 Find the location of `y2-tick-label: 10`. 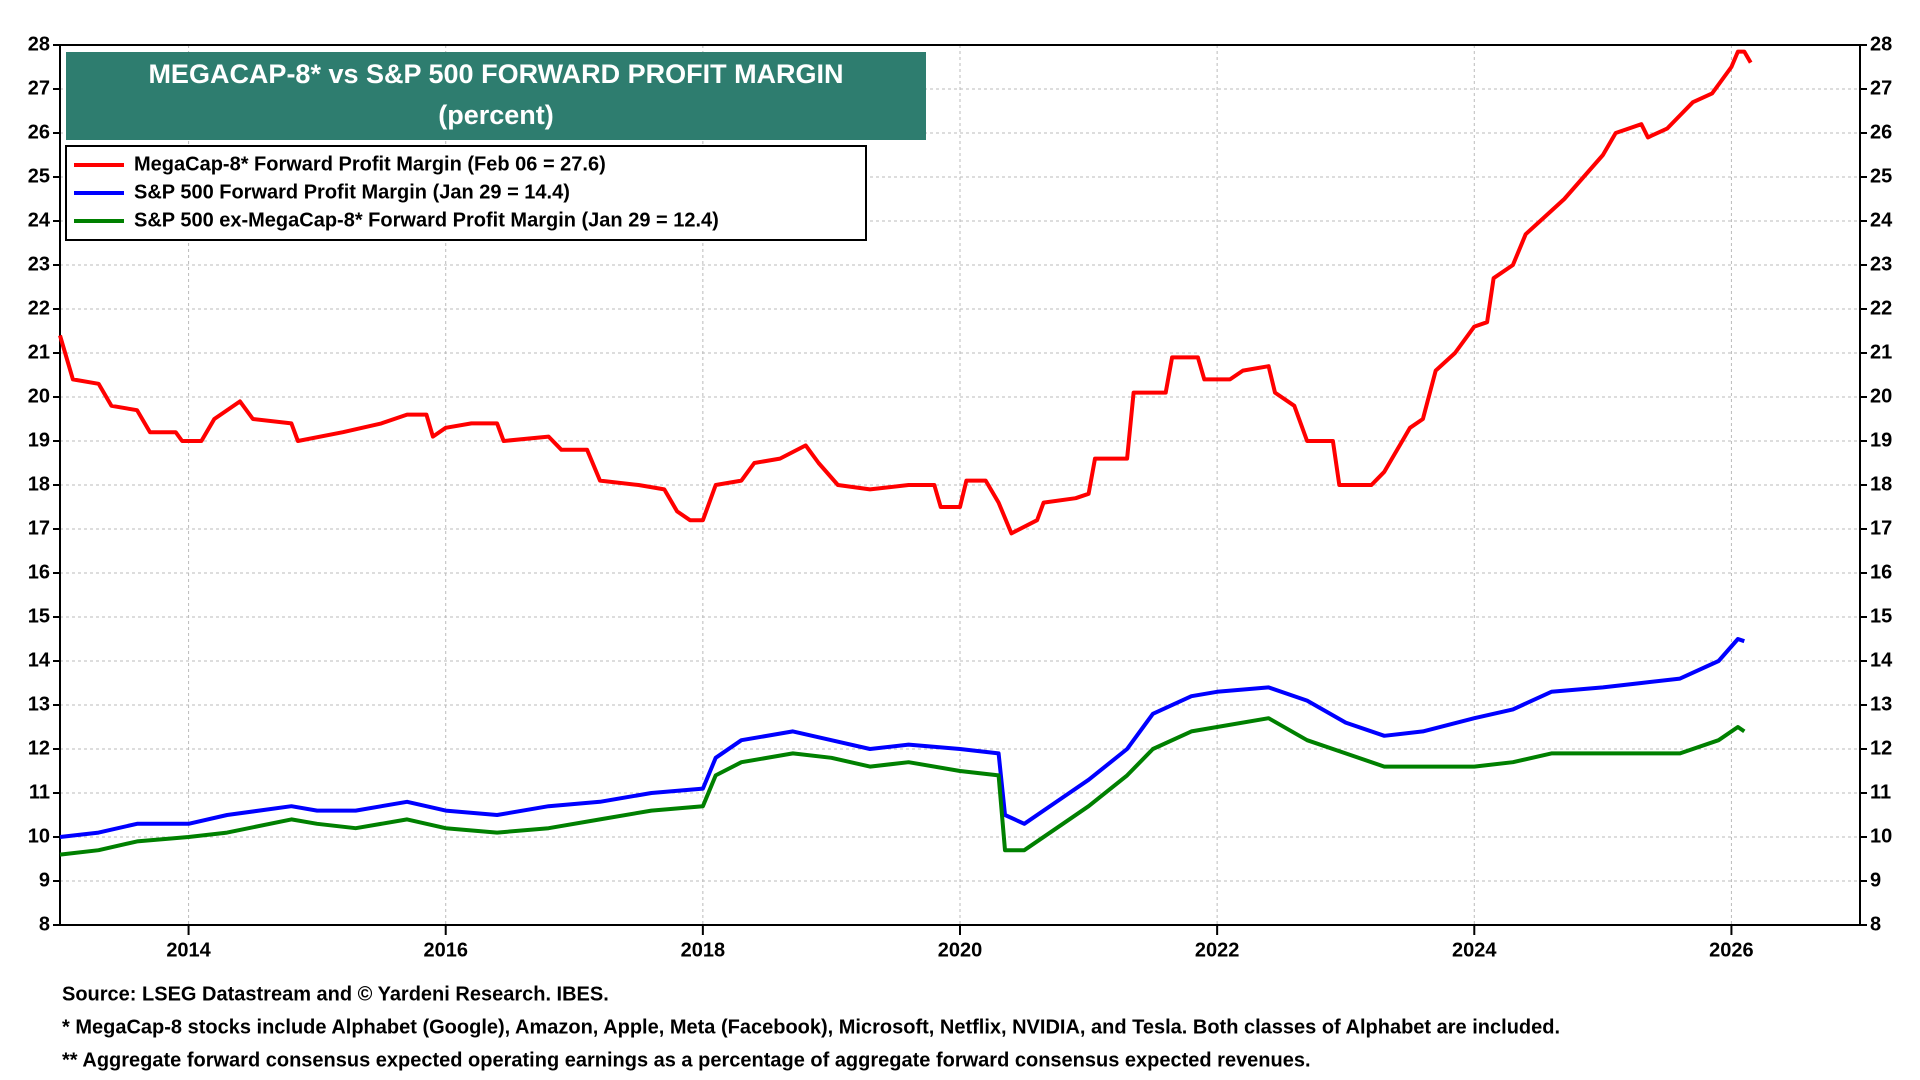

y2-tick-label: 10 is located at coordinates (1881, 836).